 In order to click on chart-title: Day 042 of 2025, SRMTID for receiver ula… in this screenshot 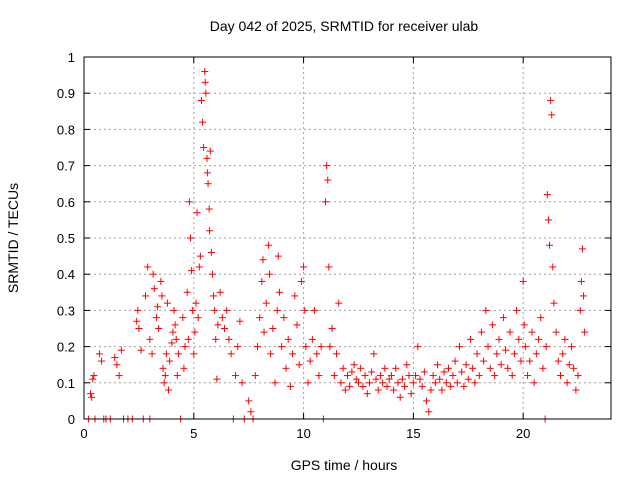, I will do `click(344, 26)`.